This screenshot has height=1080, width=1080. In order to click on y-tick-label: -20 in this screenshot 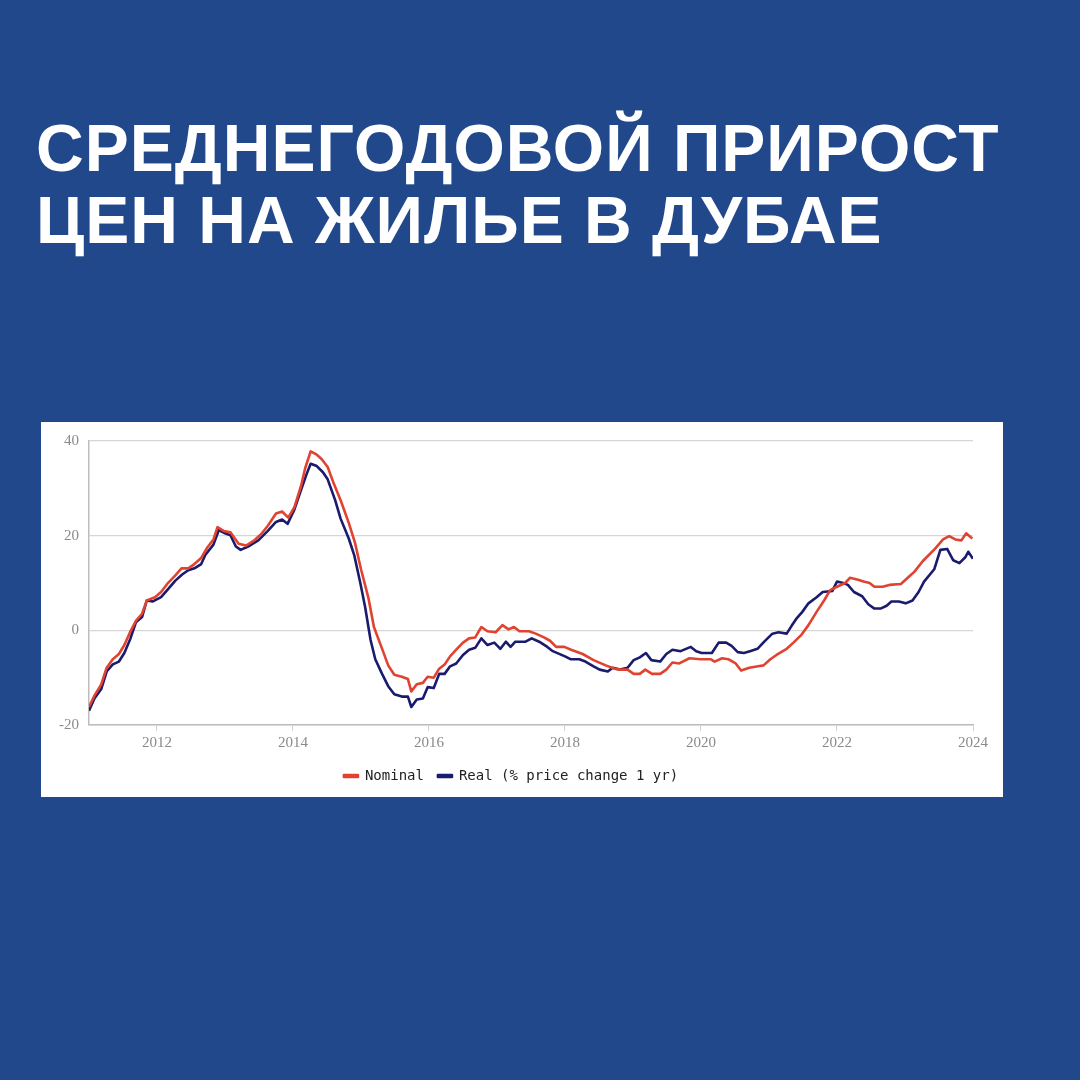, I will do `click(69, 723)`.